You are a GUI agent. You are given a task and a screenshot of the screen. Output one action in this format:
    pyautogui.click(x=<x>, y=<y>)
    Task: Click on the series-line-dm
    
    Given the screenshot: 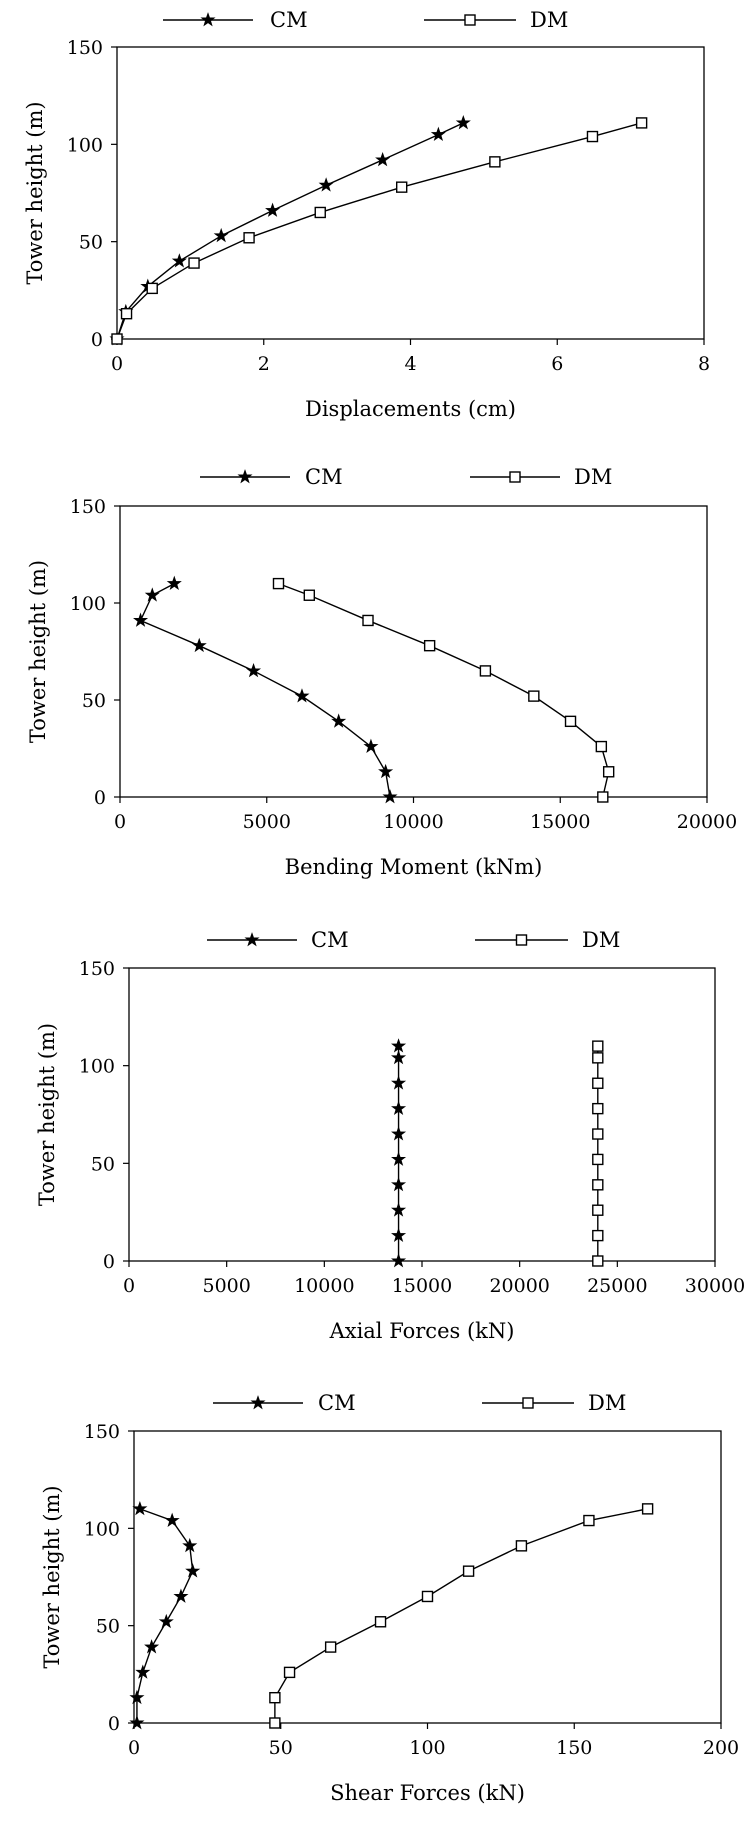 What is the action you would take?
    pyautogui.click(x=379, y=231)
    